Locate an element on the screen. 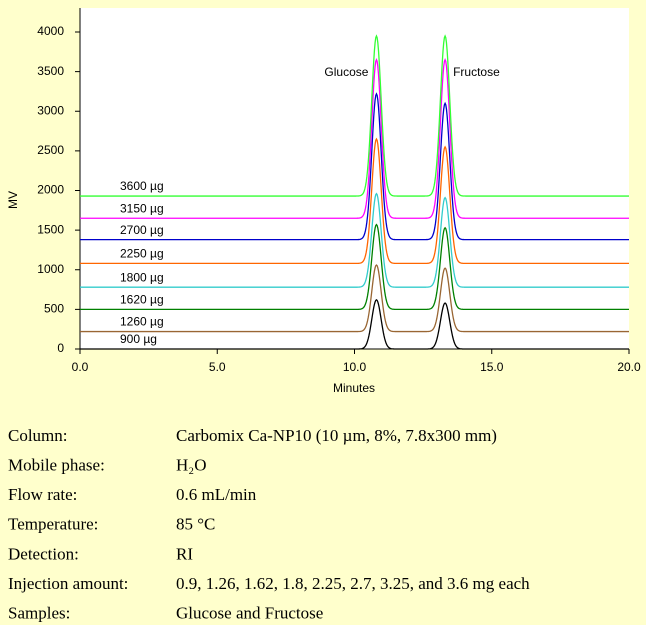  x-tick-label: 0.0 is located at coordinates (80, 367).